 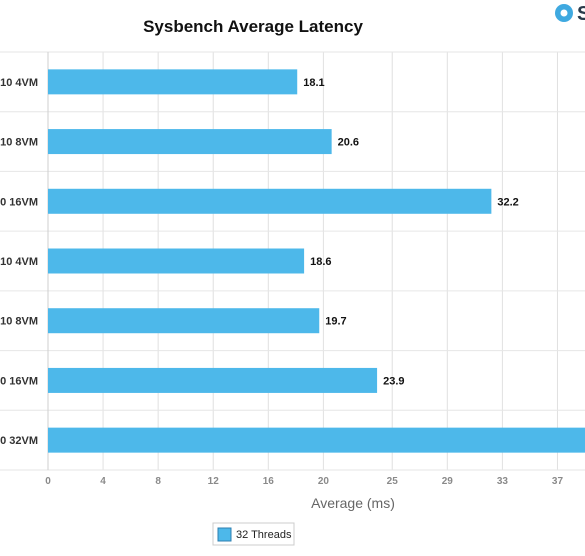 What do you see at coordinates (48, 481) in the screenshot?
I see `x-tick-label: 0` at bounding box center [48, 481].